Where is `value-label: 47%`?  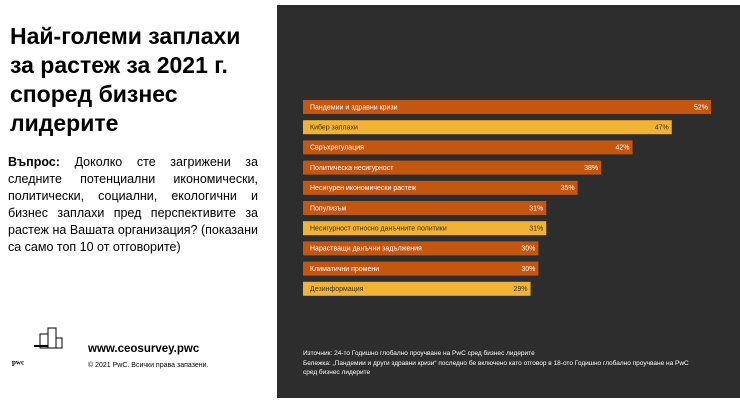
value-label: 47% is located at coordinates (662, 128).